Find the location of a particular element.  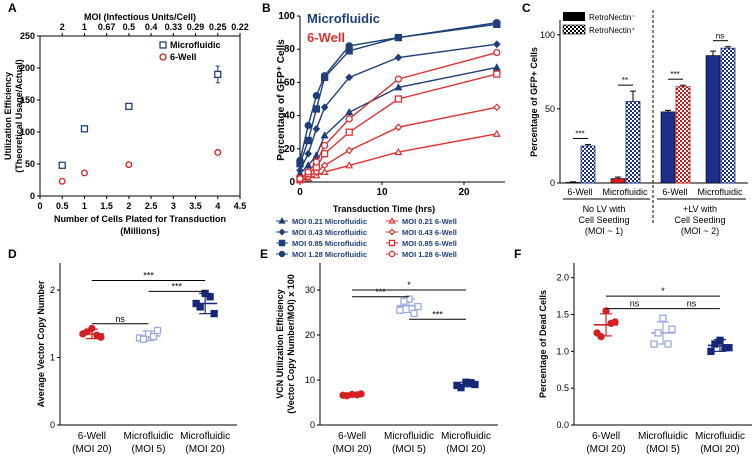

ytick-label-b: 20 is located at coordinates (290, 149).